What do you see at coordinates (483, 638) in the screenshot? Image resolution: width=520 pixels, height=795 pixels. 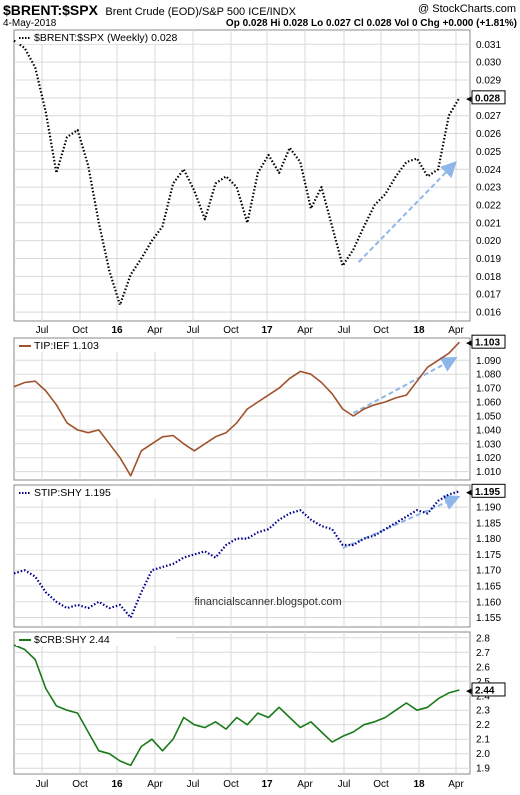 I see `y-tick-label: 2.8` at bounding box center [483, 638].